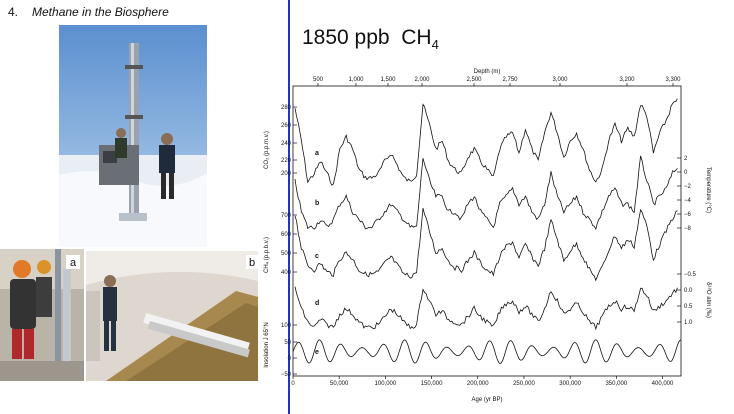 The width and height of the screenshot is (734, 414). Describe the element at coordinates (690, 275) in the screenshot. I see `right-tick-label: −0.5` at that location.